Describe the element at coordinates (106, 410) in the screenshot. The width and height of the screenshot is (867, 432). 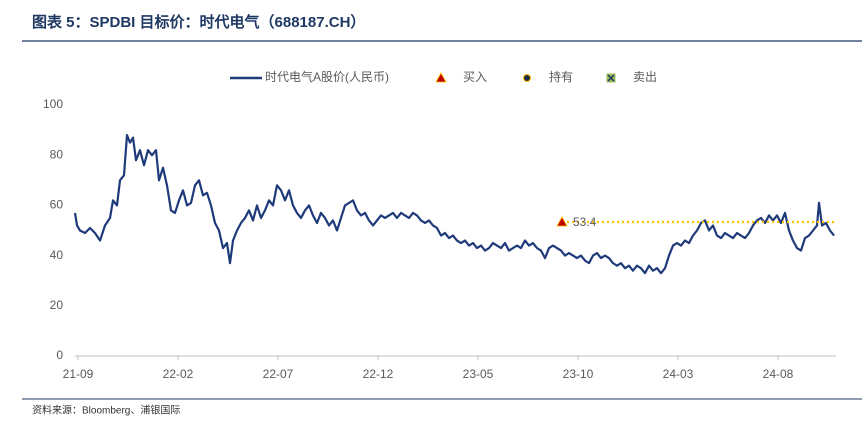
I see `source-note: 资料来源：Bloomberg、浦银国际` at that location.